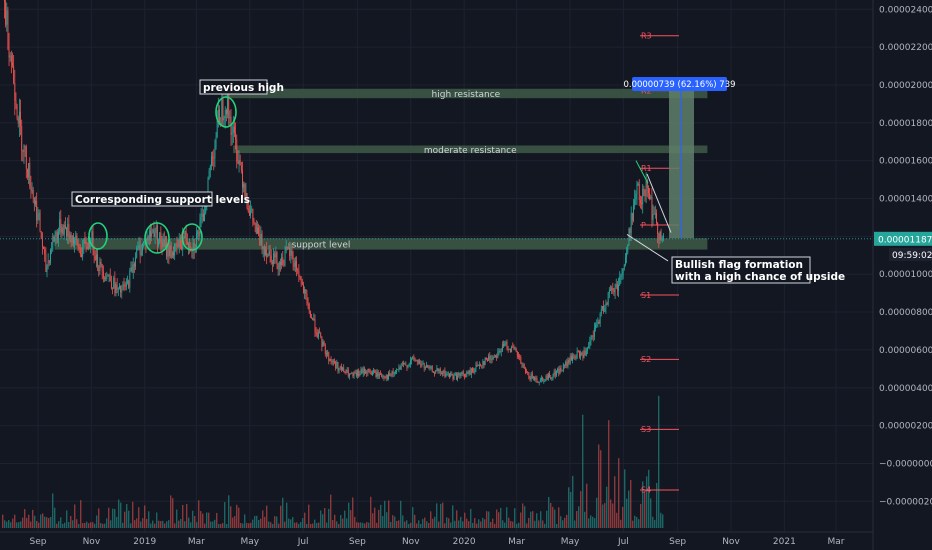  I want to click on y-tick-label: −0.00000000, so click(905, 464).